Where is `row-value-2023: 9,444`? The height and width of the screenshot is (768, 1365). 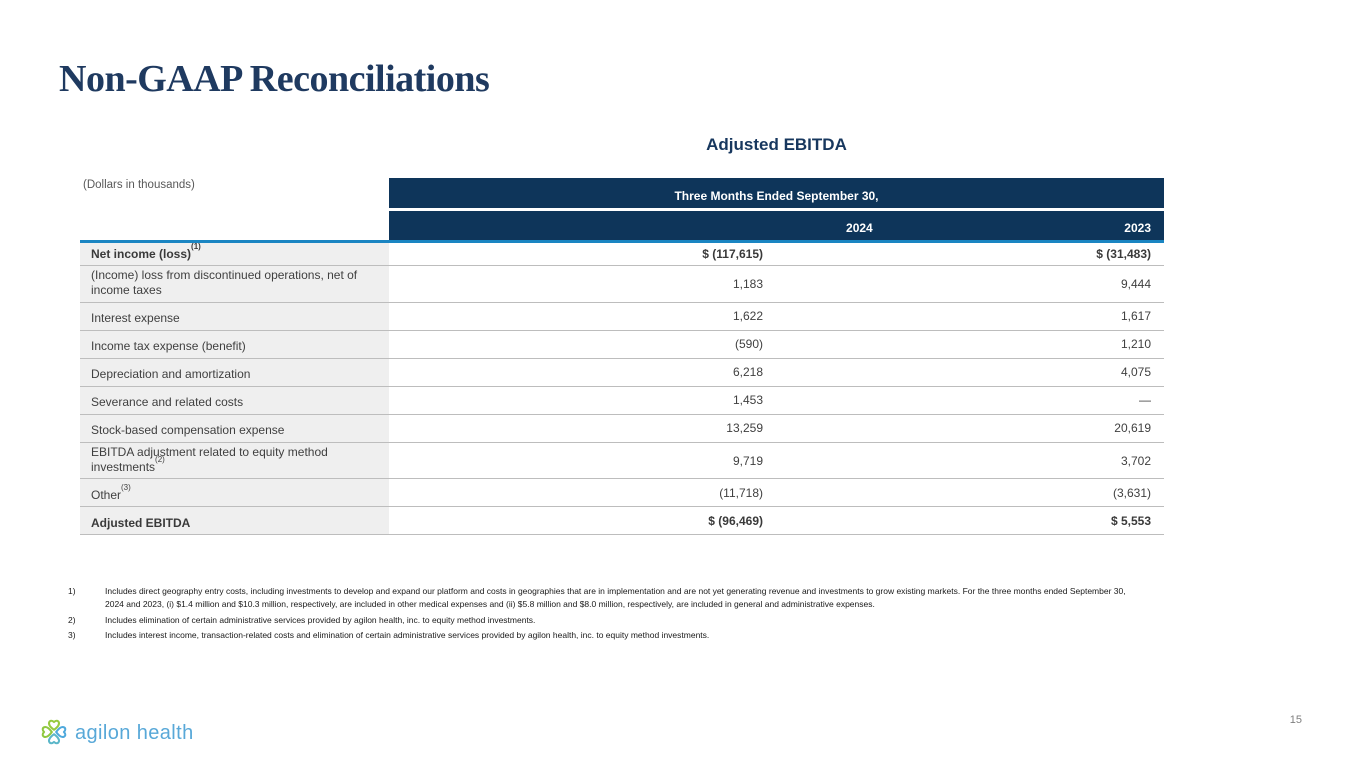 row-value-2023: 9,444 is located at coordinates (969, 284).